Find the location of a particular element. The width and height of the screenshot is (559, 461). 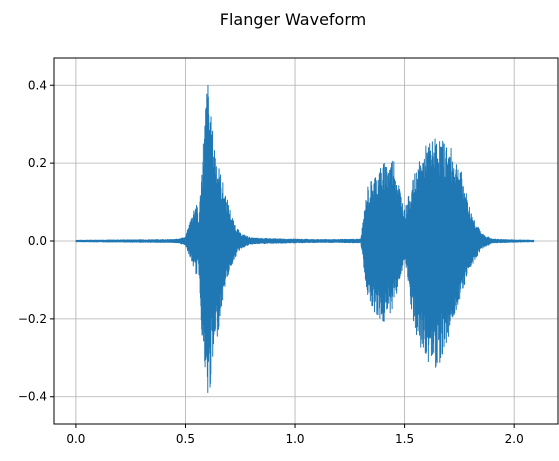

x-tick-label: 1.5 is located at coordinates (404, 439).